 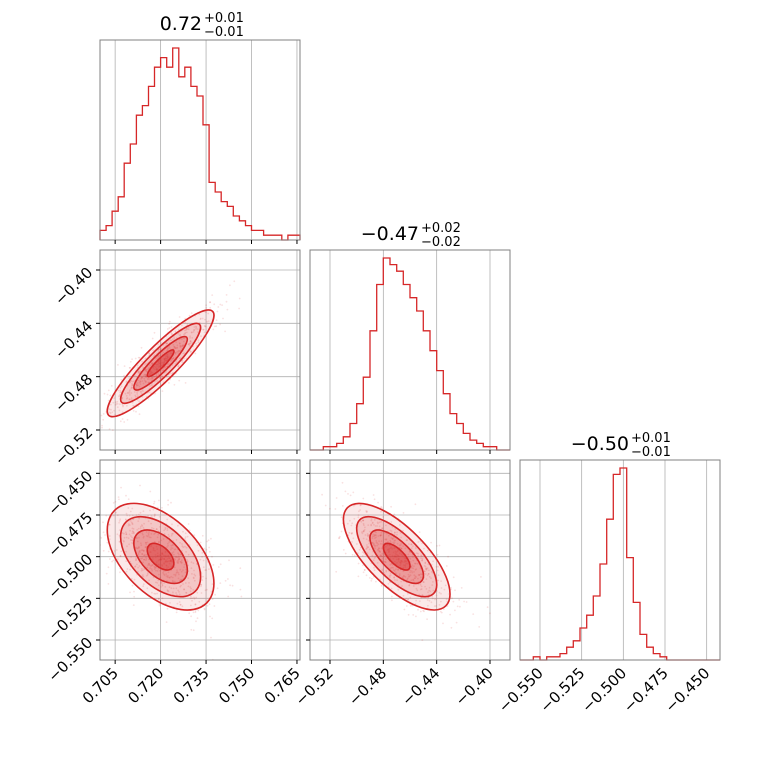 What do you see at coordinates (688, 690) in the screenshot?
I see `x-tick-label-p2-4: −0.450` at bounding box center [688, 690].